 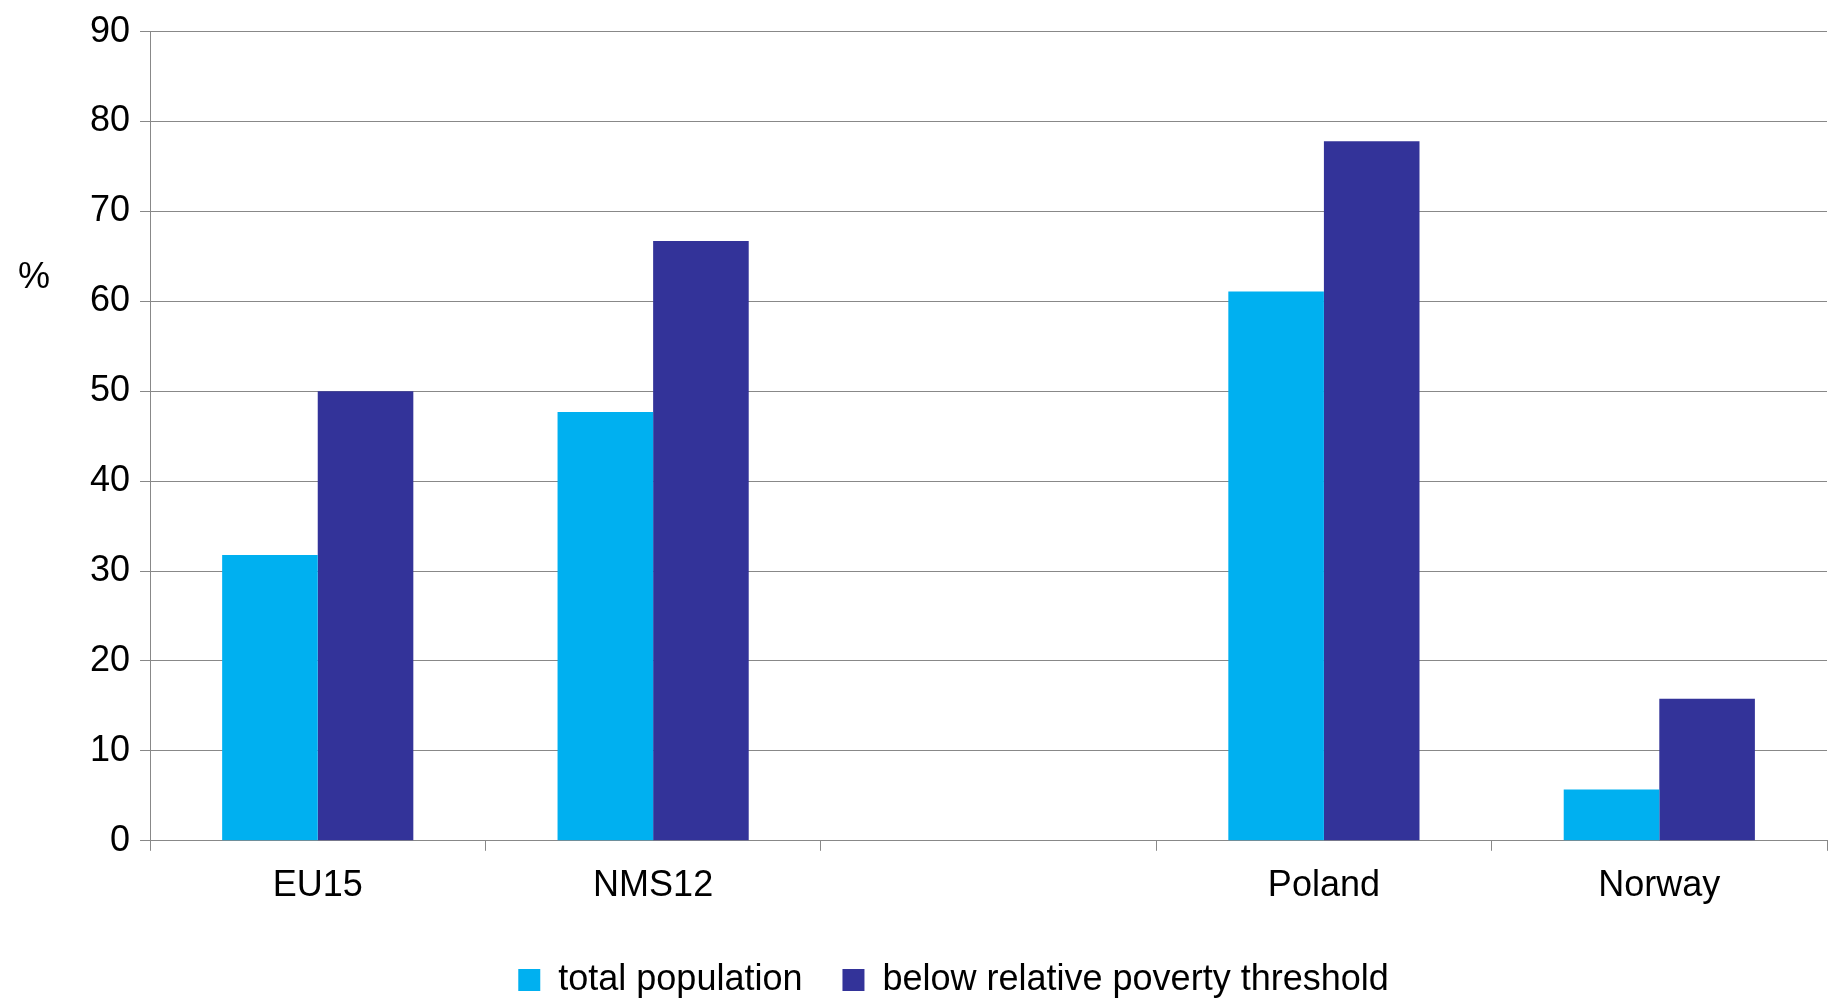 What do you see at coordinates (110, 29) in the screenshot?
I see `y-tick-label: 90` at bounding box center [110, 29].